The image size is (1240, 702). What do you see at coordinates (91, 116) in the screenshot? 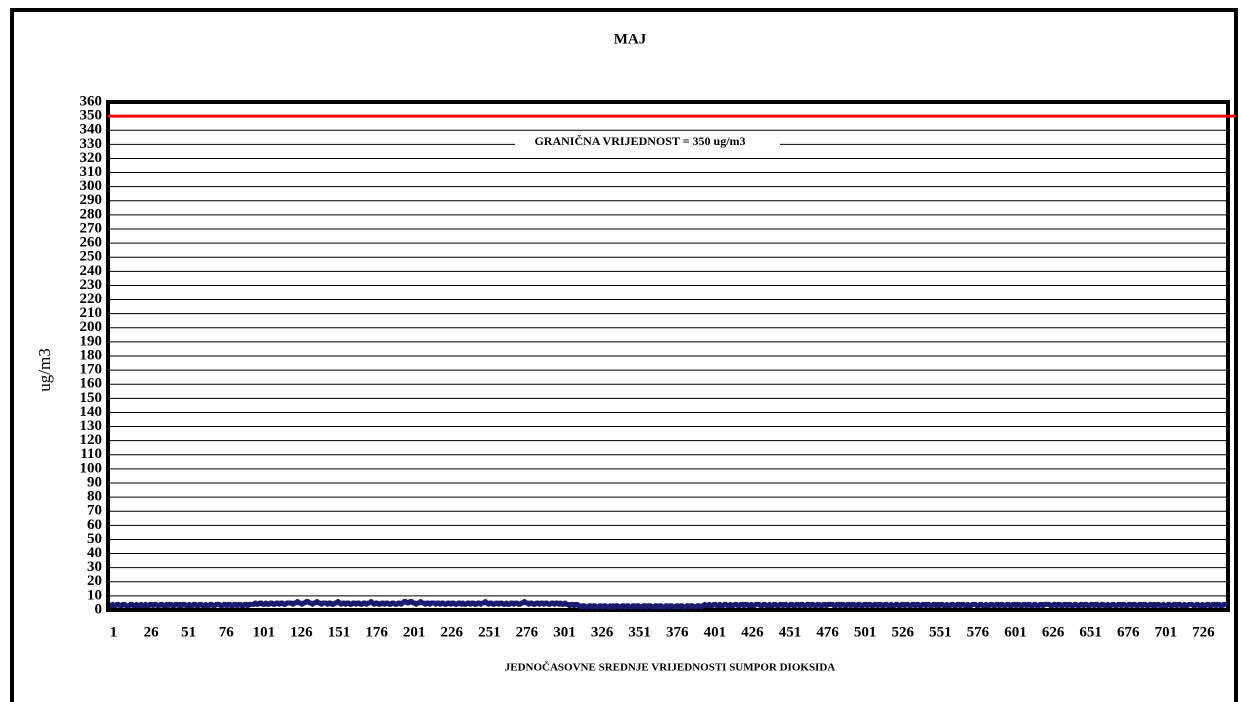
I see `y-tick-label: 350` at bounding box center [91, 116].